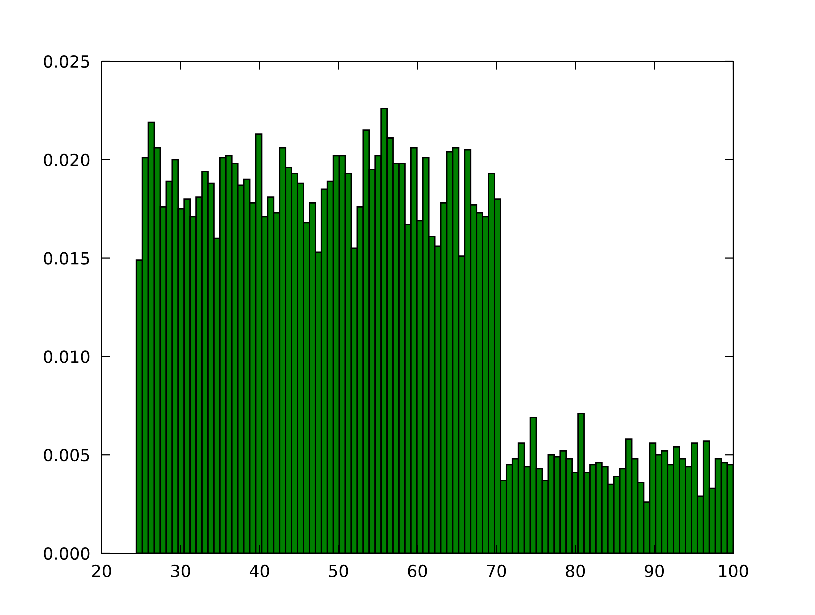 This screenshot has width=815, height=615. I want to click on x-tick-label: 20, so click(102, 571).